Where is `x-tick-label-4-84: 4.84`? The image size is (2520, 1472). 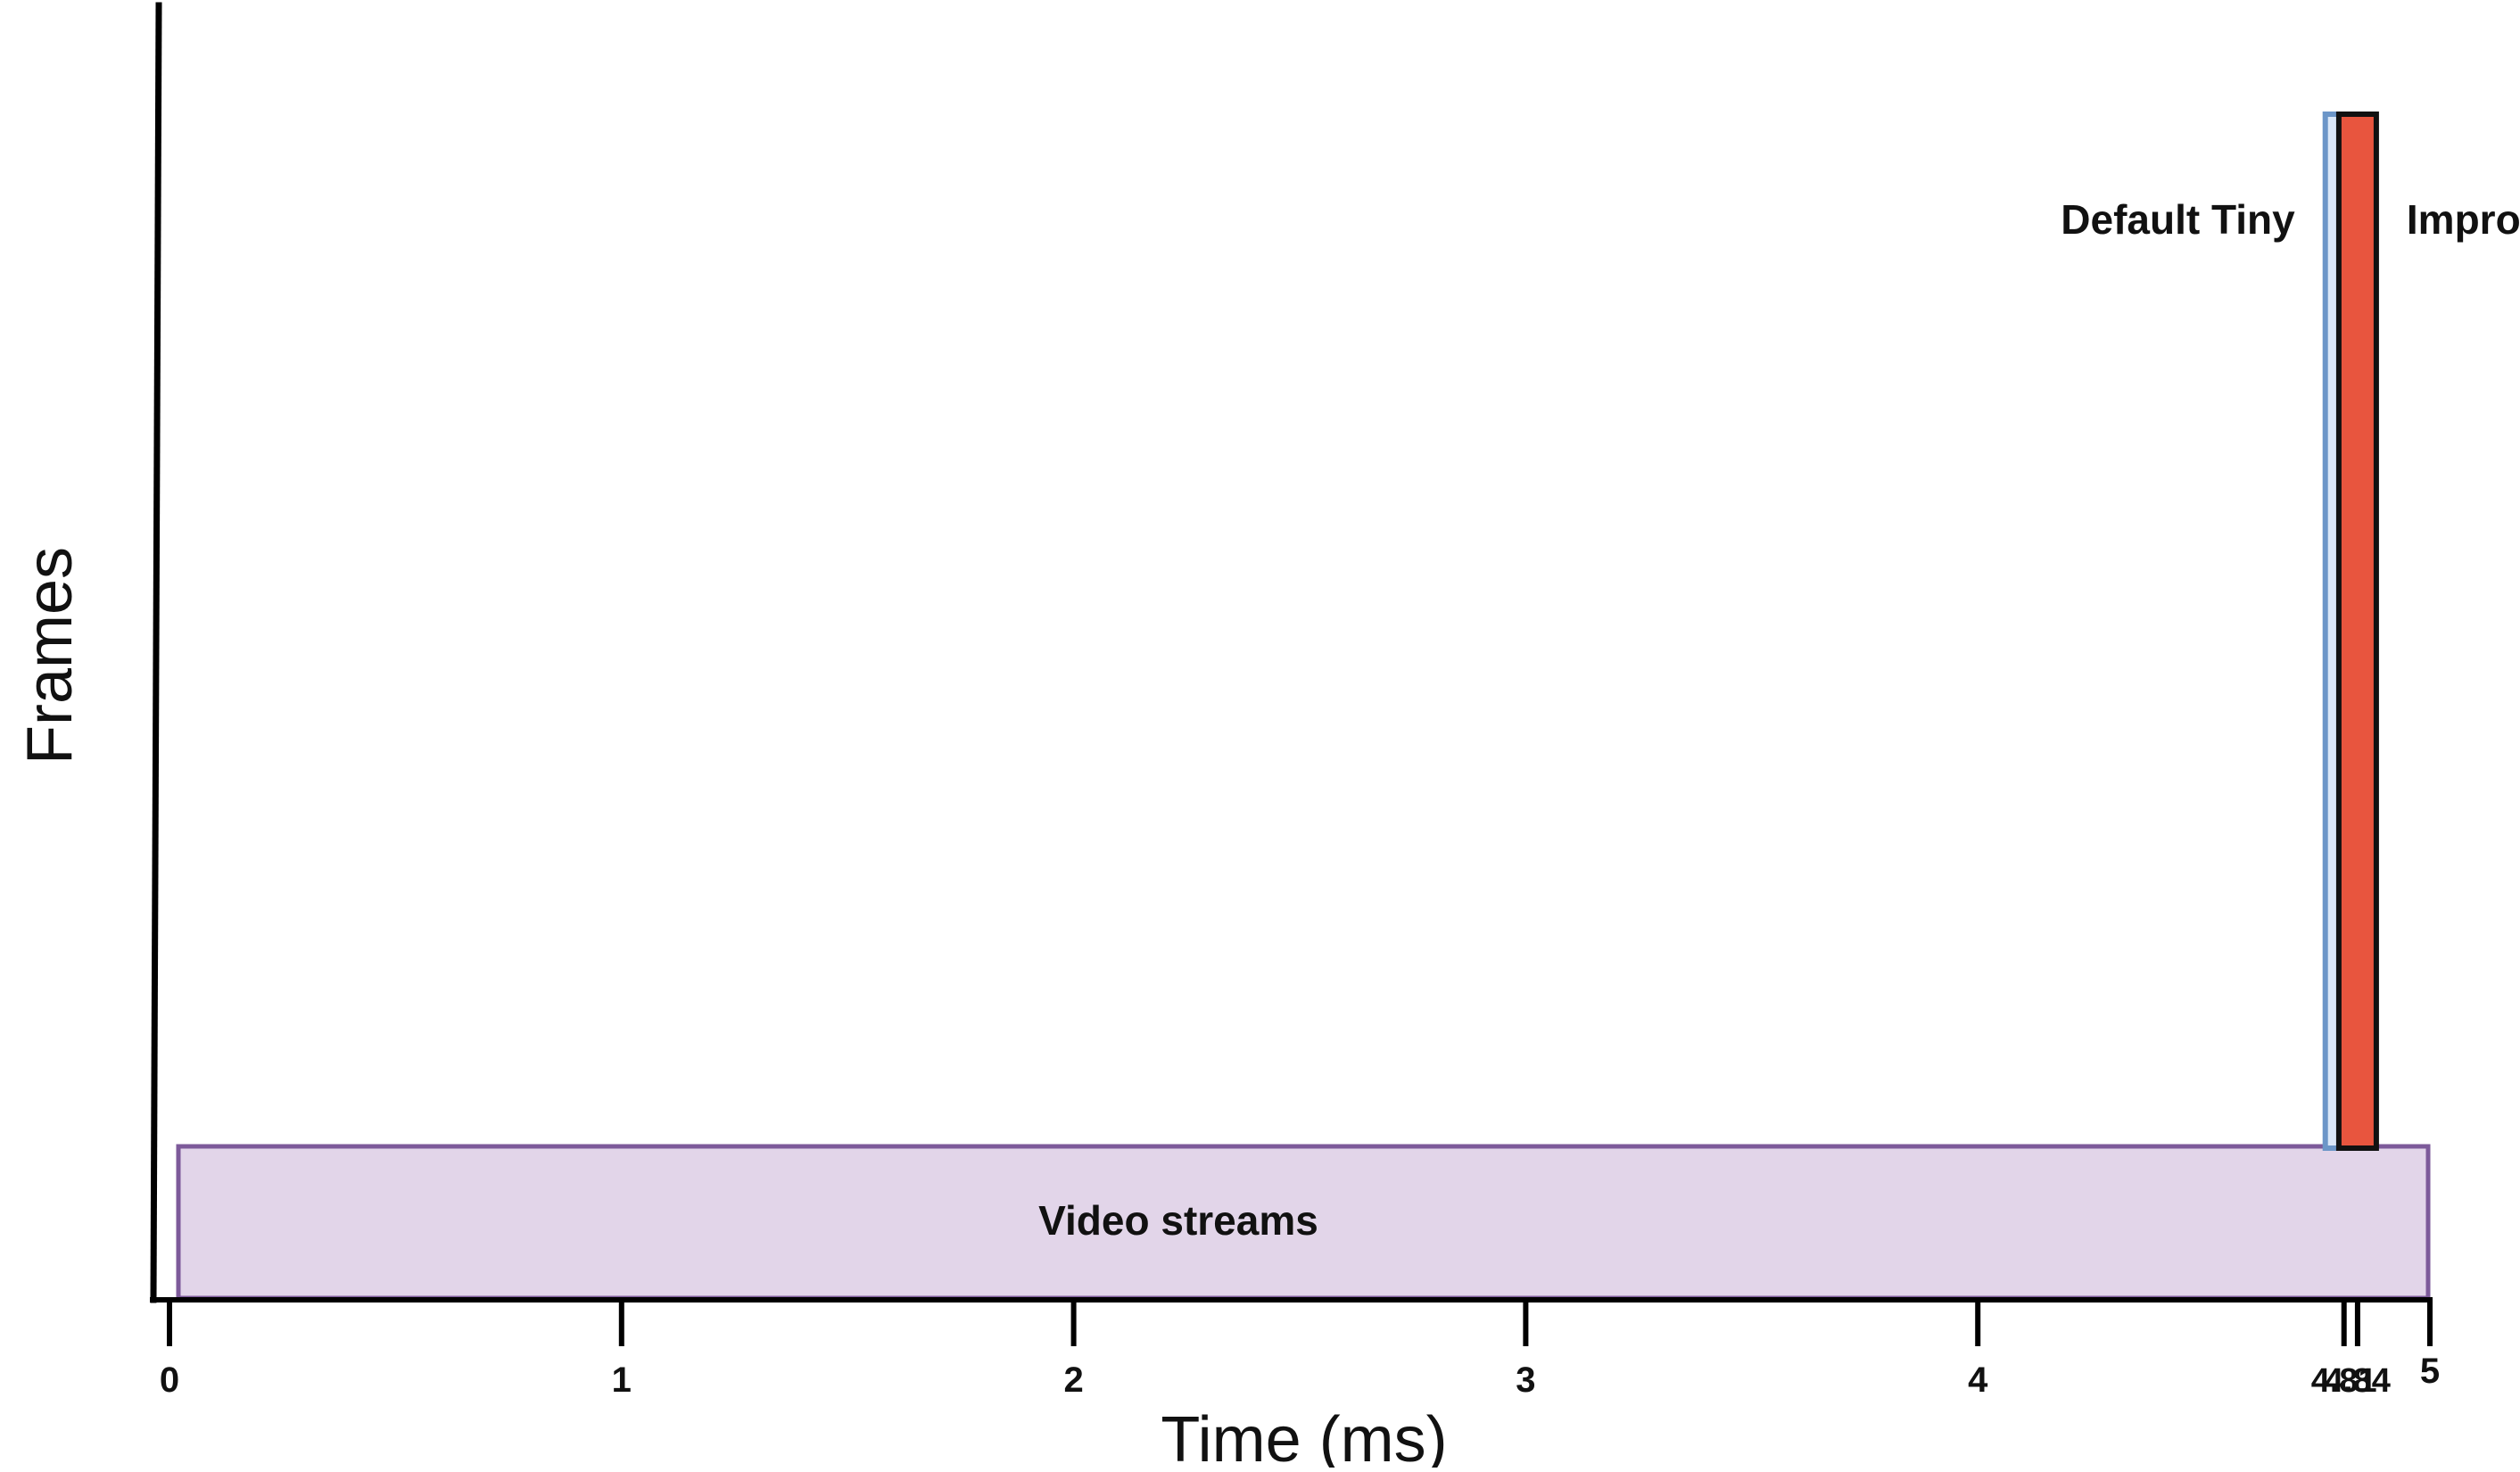 x-tick-label-4-84: 4.84 is located at coordinates (2358, 1381).